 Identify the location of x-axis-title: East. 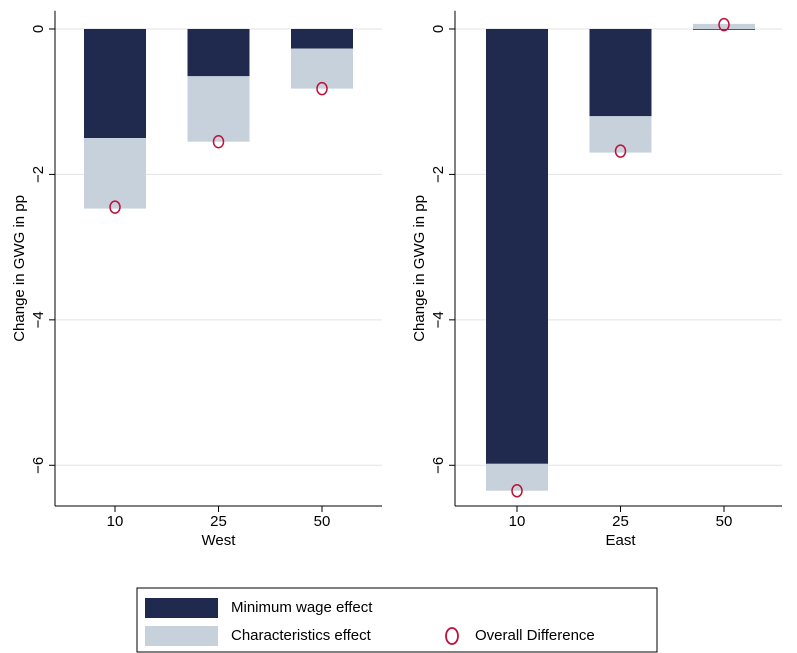
(620, 540).